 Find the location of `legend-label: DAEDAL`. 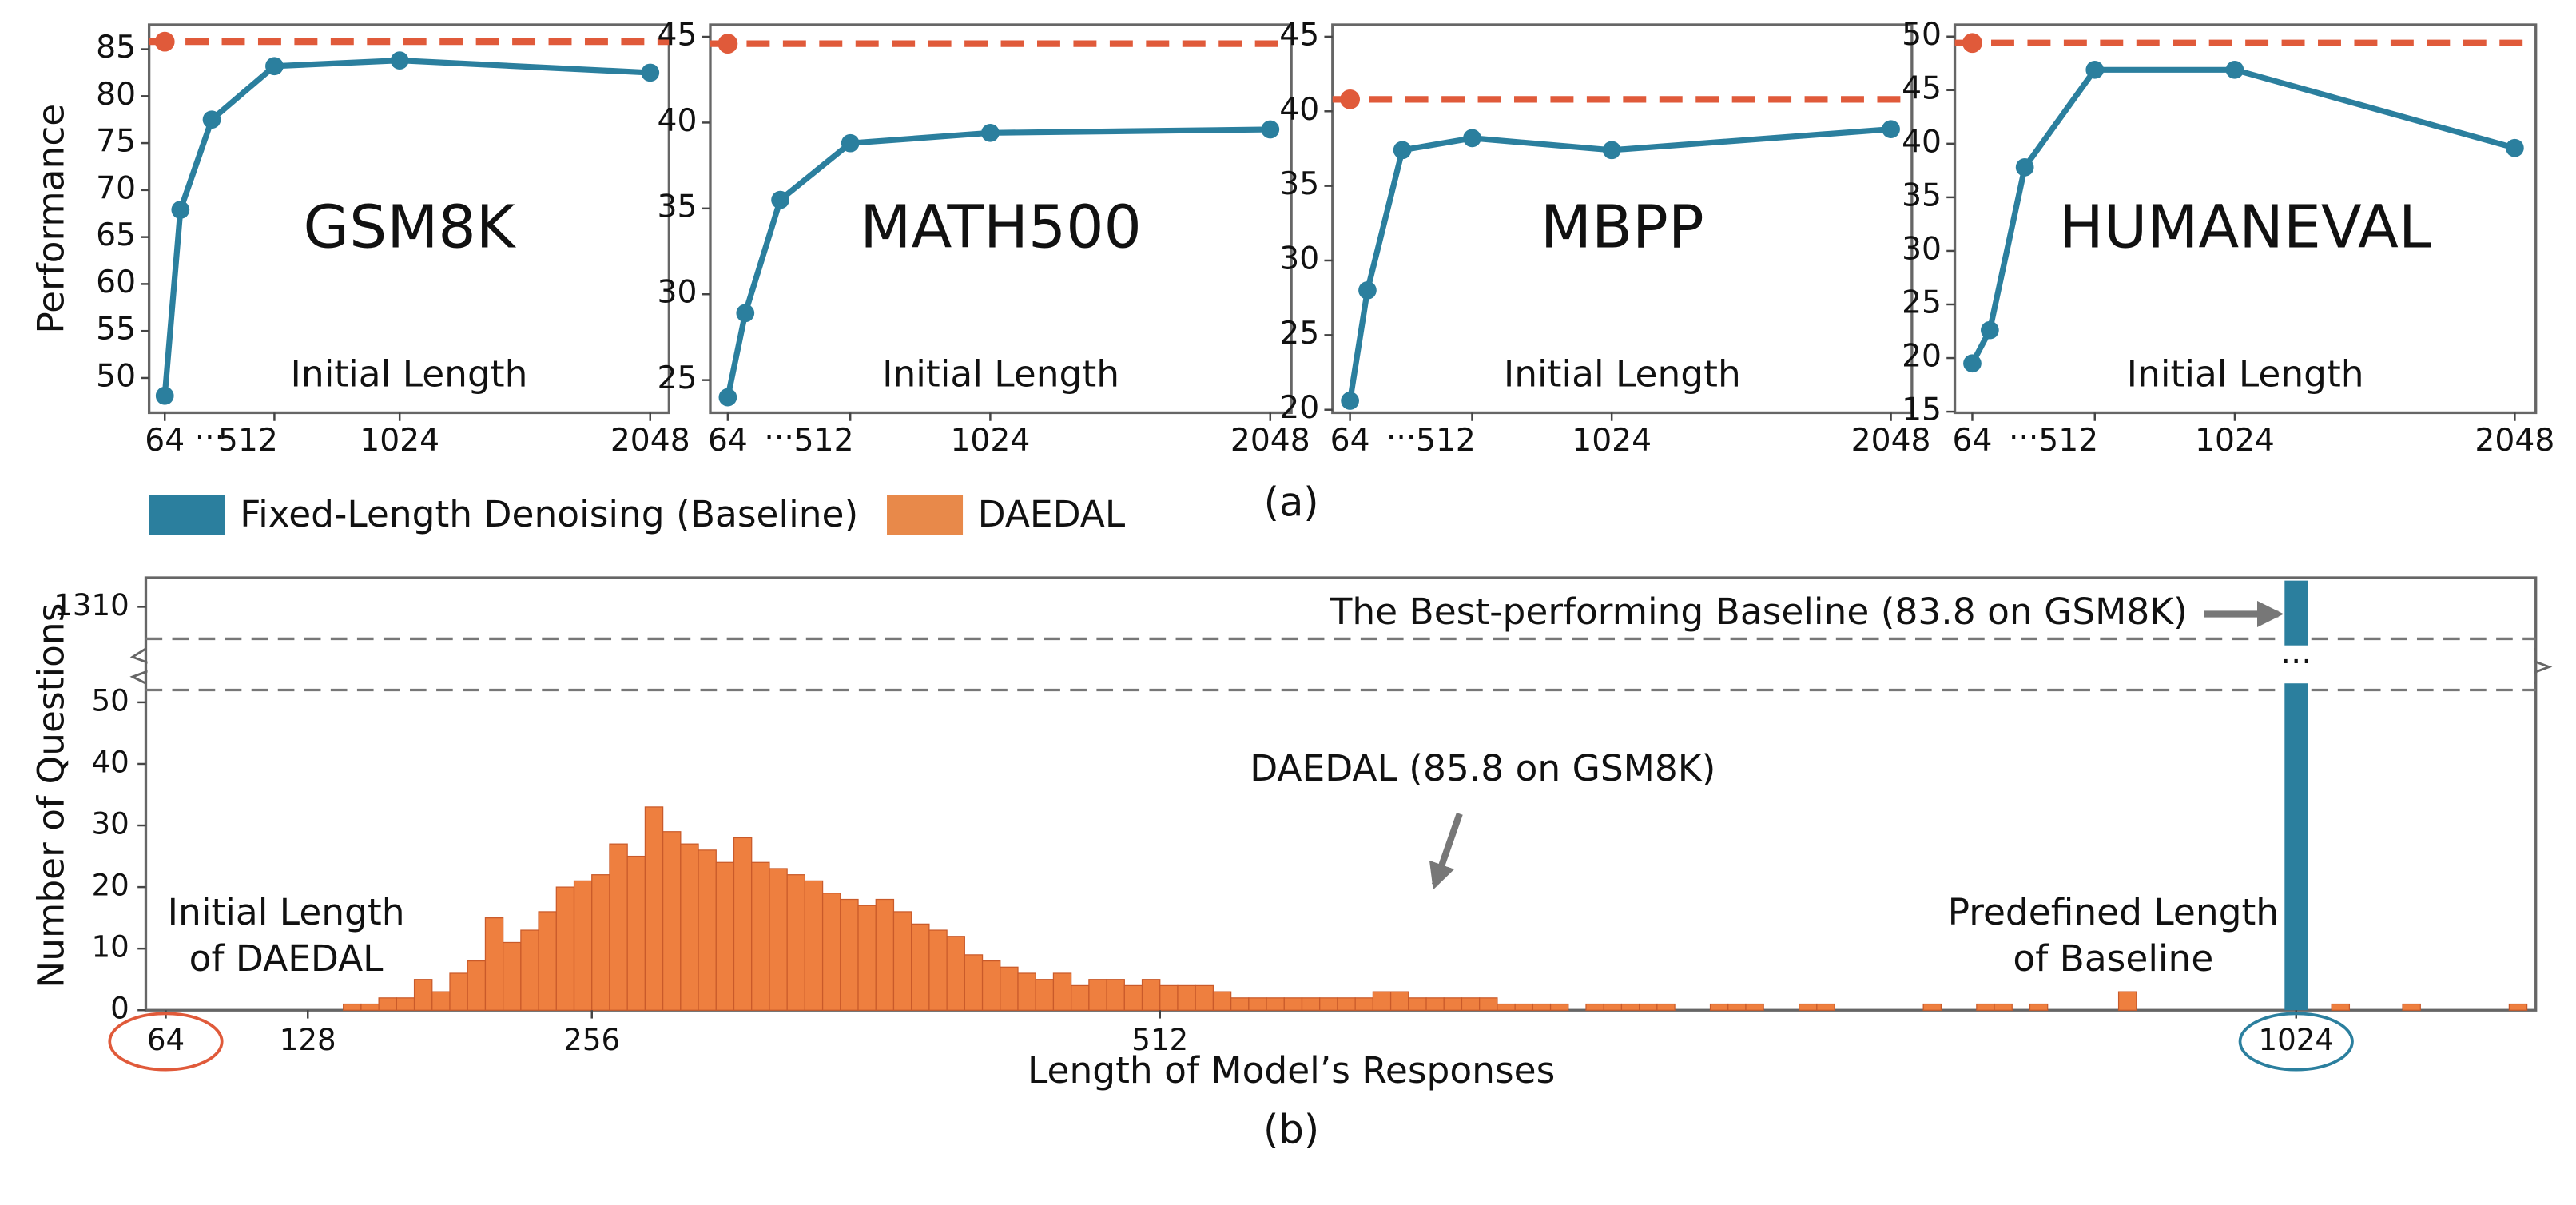

legend-label: DAEDAL is located at coordinates (1052, 514).